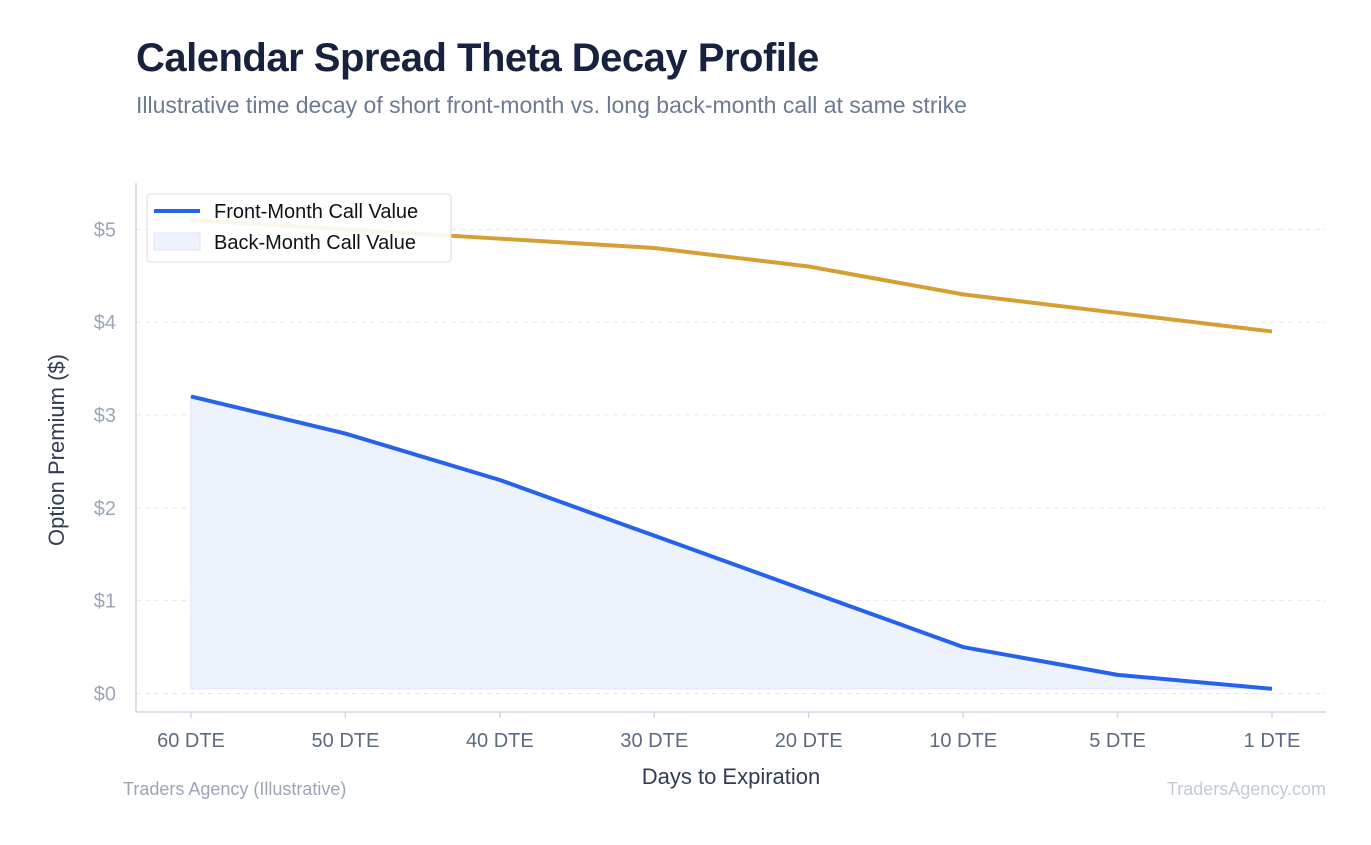 The height and width of the screenshot is (845, 1371). What do you see at coordinates (105, 509) in the screenshot?
I see `y-tick-label: $2` at bounding box center [105, 509].